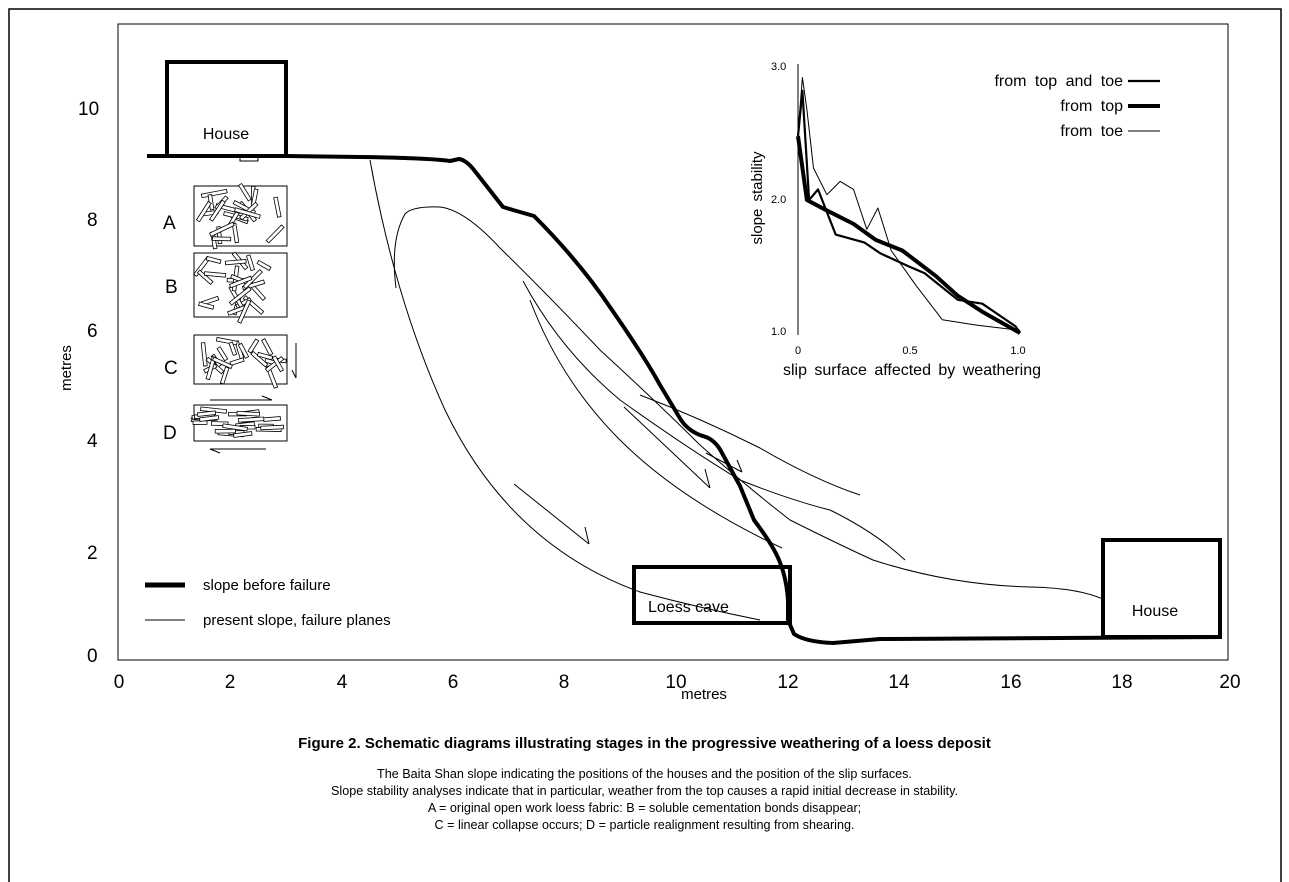 This screenshot has height=882, width=1289. What do you see at coordinates (1161, 588) in the screenshot?
I see `house-right-box` at bounding box center [1161, 588].